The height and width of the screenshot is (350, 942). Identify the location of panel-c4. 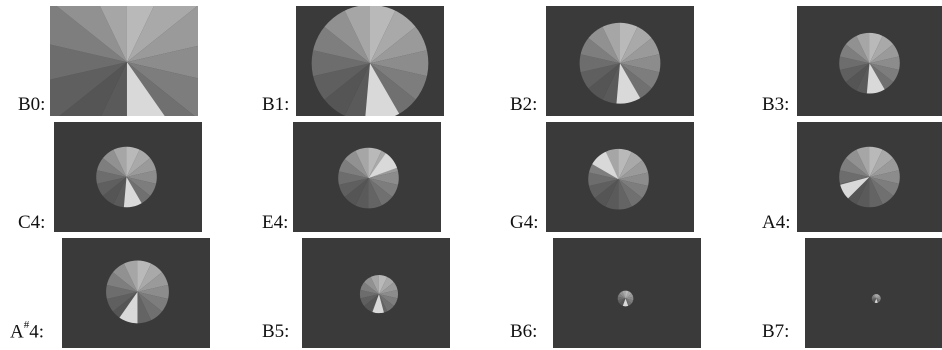
(128, 177).